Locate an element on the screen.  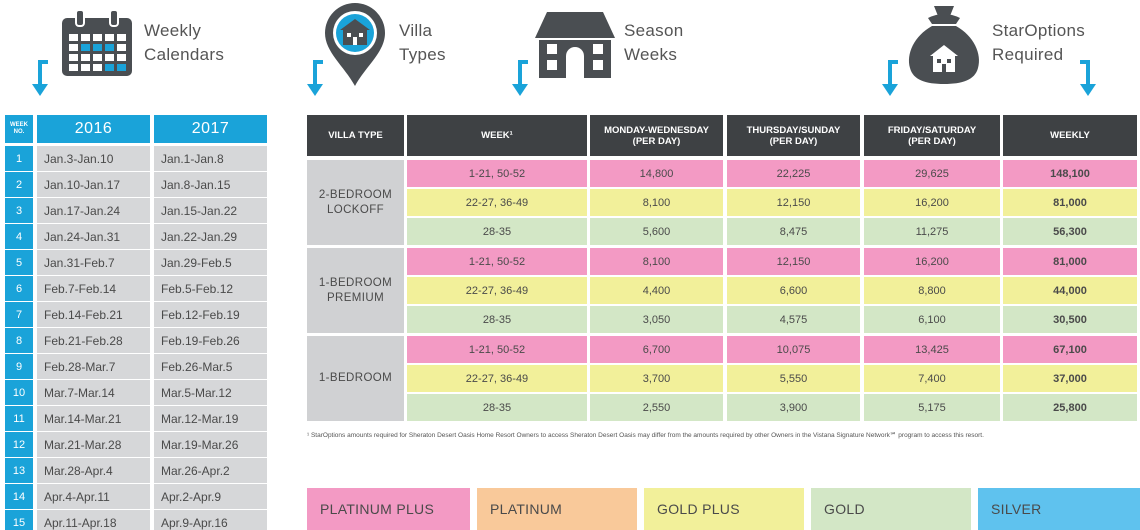
week-number: 10 is located at coordinates (19, 393).